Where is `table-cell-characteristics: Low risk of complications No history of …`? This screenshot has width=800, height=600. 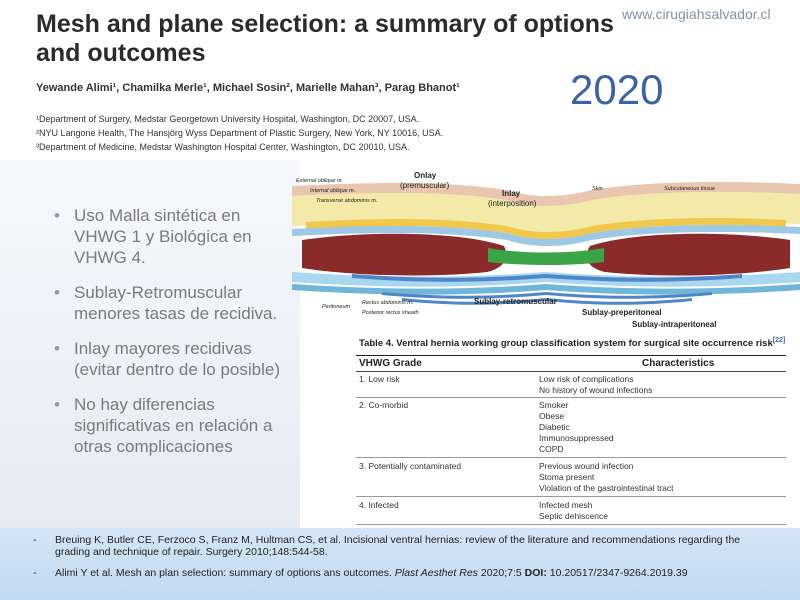 table-cell-characteristics: Low risk of complications No history of … is located at coordinates (595, 385).